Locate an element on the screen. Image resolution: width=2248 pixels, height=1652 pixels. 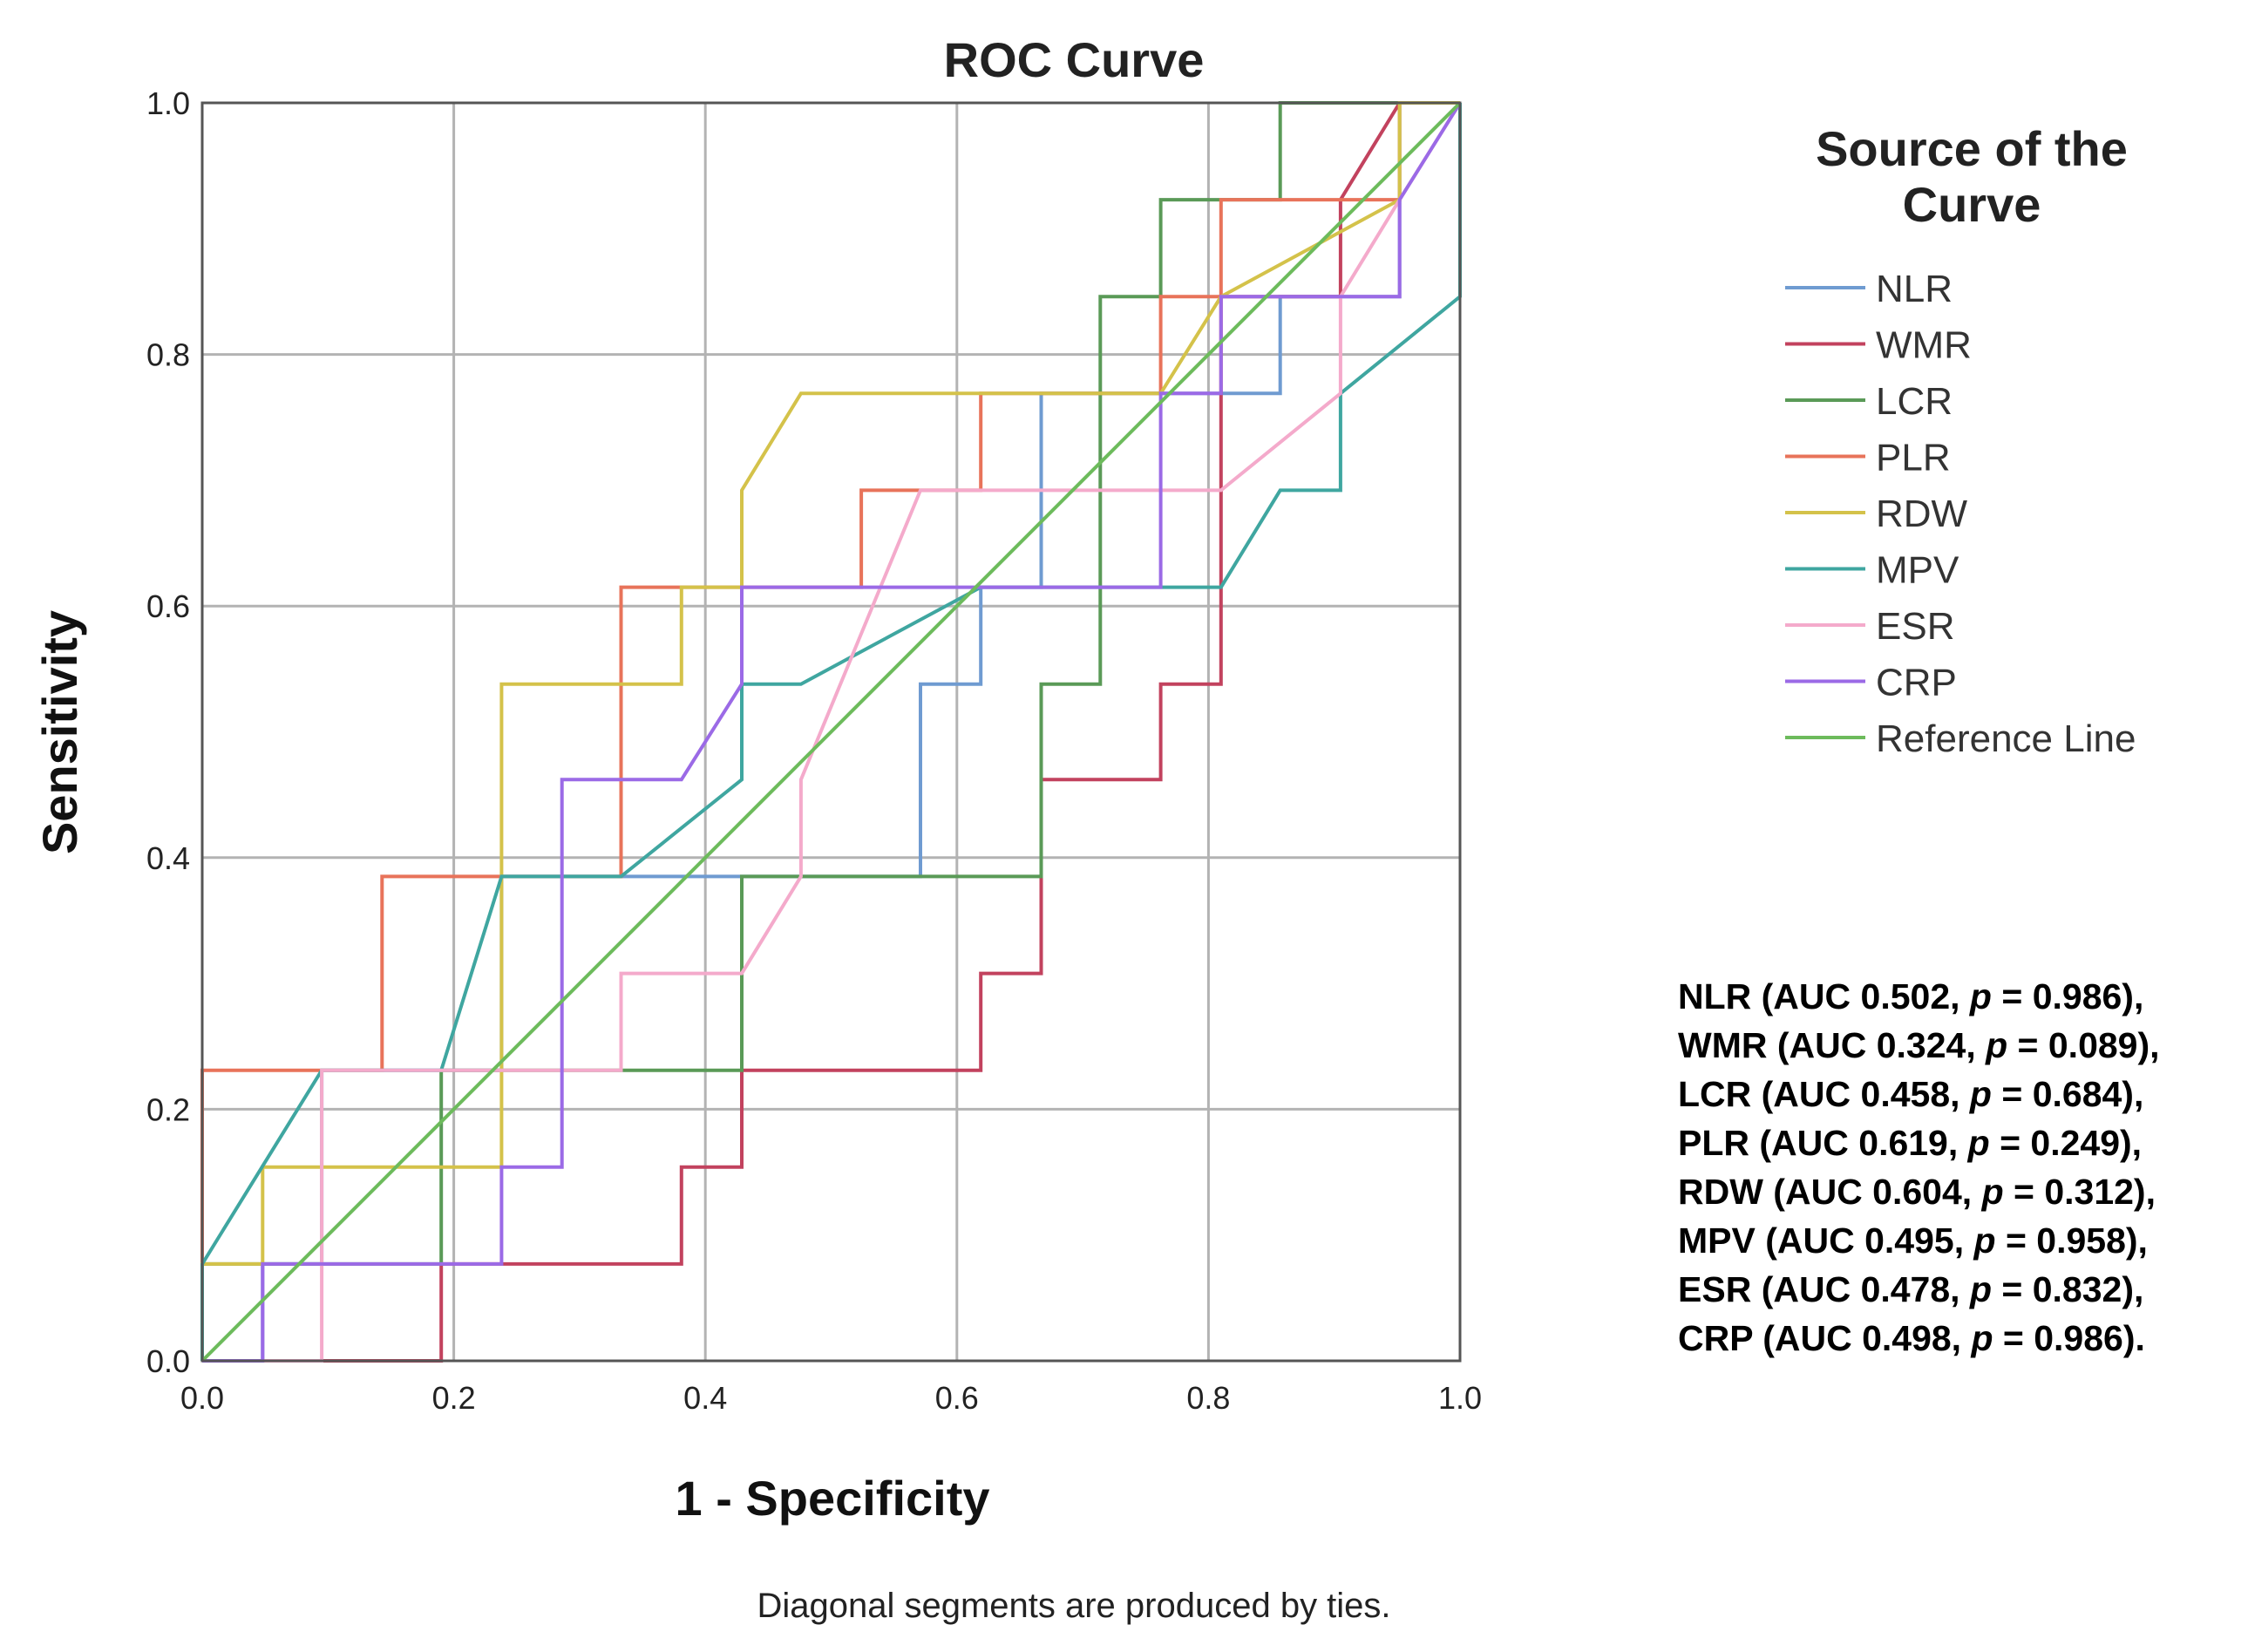
y-tick-label: 0.0 is located at coordinates (168, 1361).